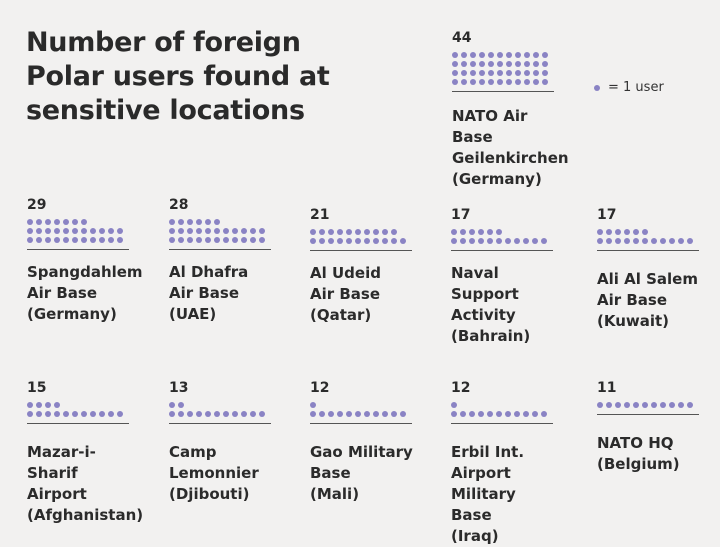 The width and height of the screenshot is (720, 547). Describe the element at coordinates (607, 388) in the screenshot. I see `user-count: 11` at that location.